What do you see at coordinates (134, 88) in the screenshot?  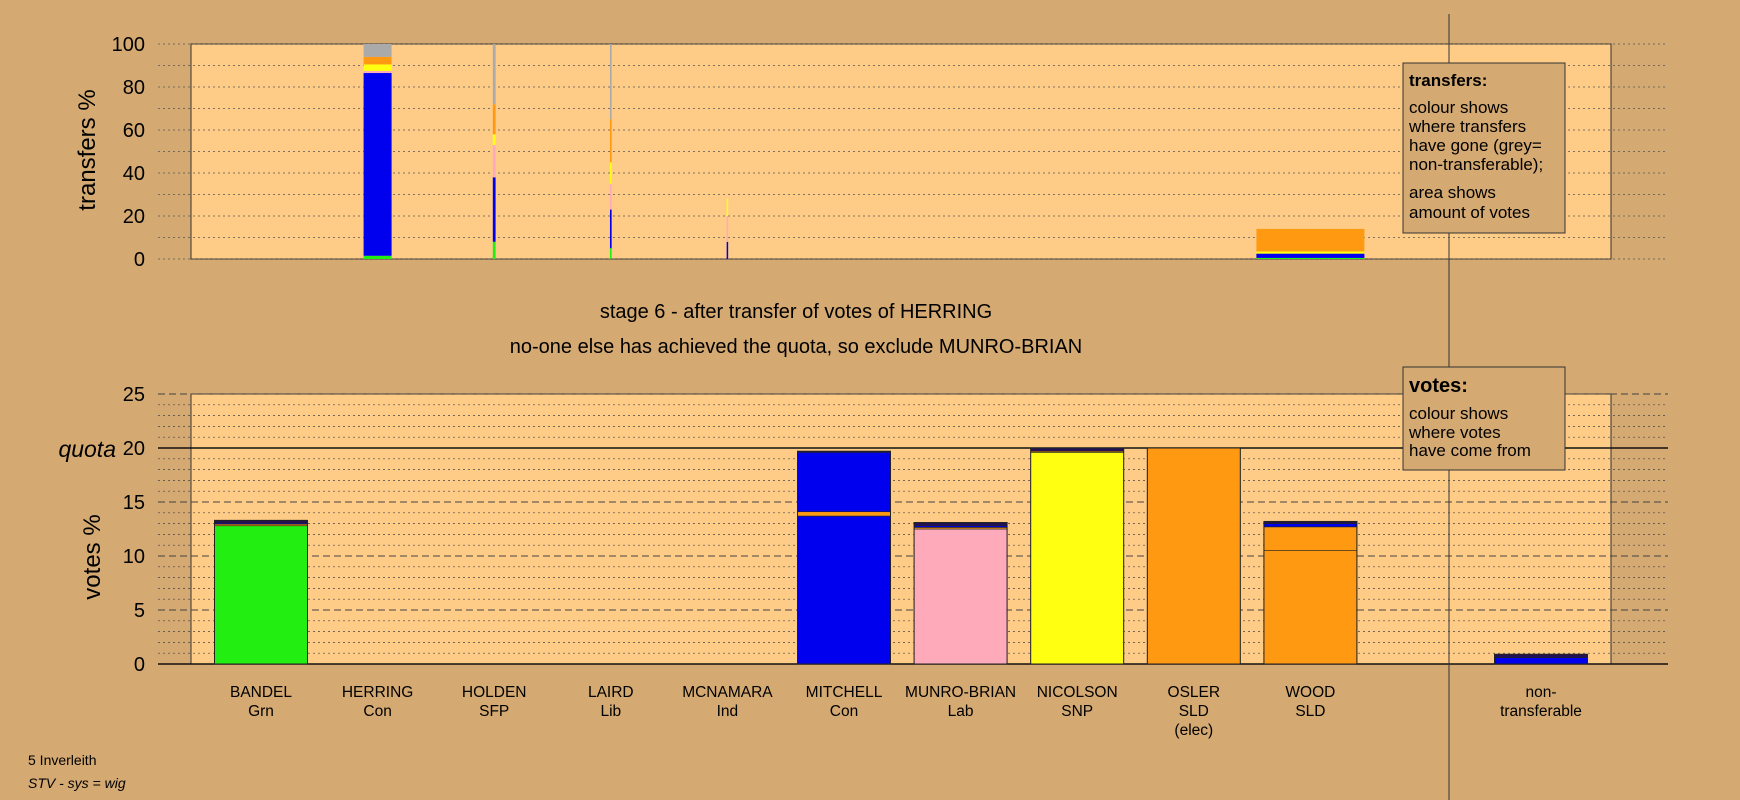 I see `transfers-y-tick-label: 80` at bounding box center [134, 88].